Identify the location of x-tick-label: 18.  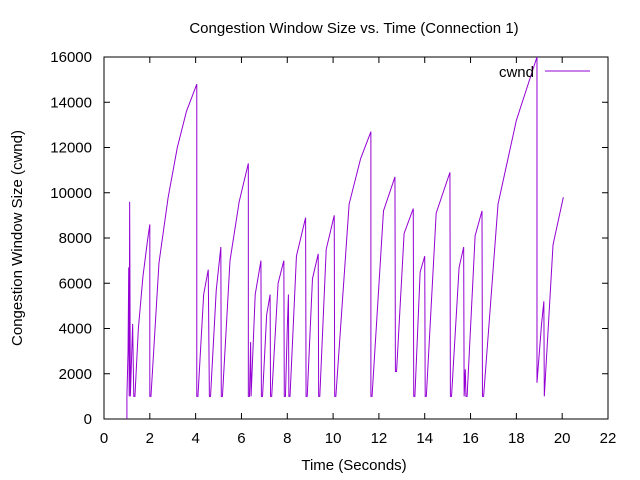
(516, 438).